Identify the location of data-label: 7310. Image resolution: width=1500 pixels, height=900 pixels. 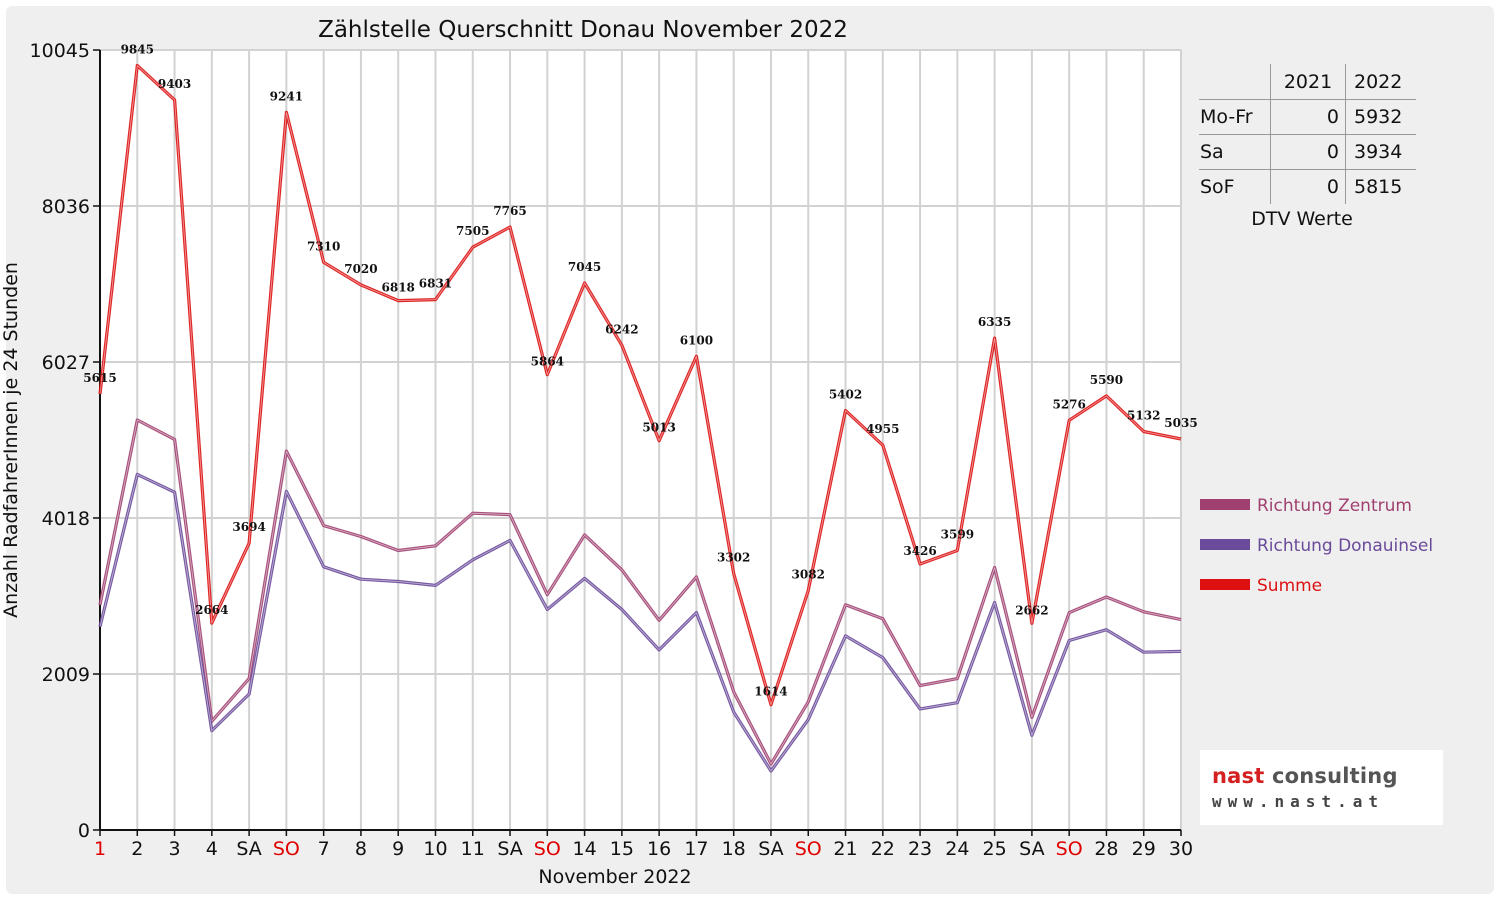
(323, 246).